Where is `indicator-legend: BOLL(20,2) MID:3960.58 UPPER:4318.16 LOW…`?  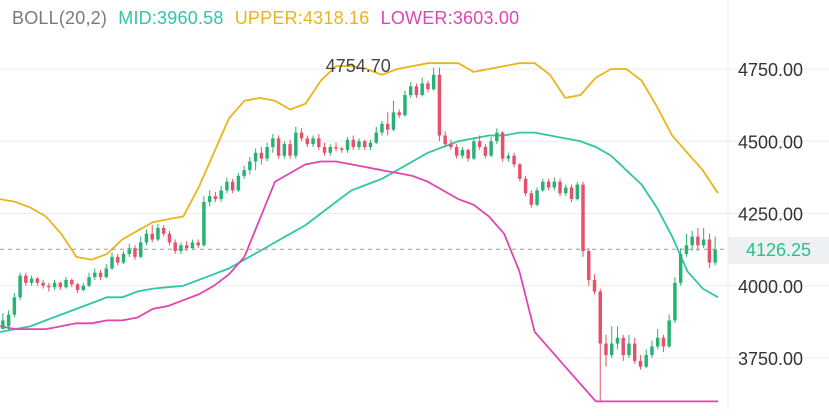
indicator-legend: BOLL(20,2) MID:3960.58 UPPER:4318.16 LOW… is located at coordinates (268, 18).